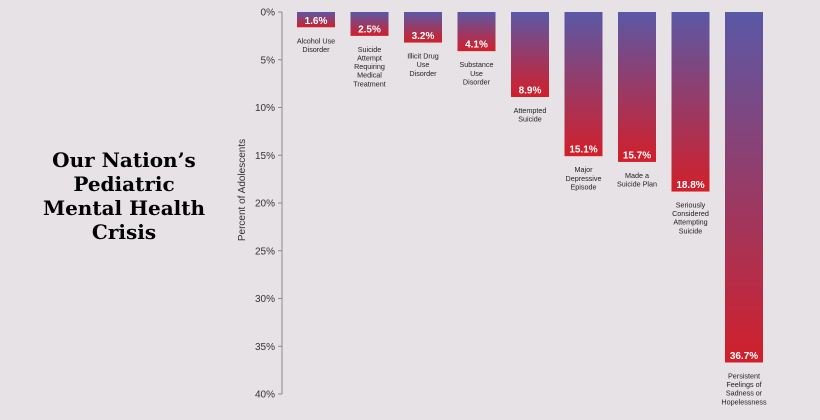 This screenshot has height=420, width=820. I want to click on category-label-line: Attempted, so click(530, 110).